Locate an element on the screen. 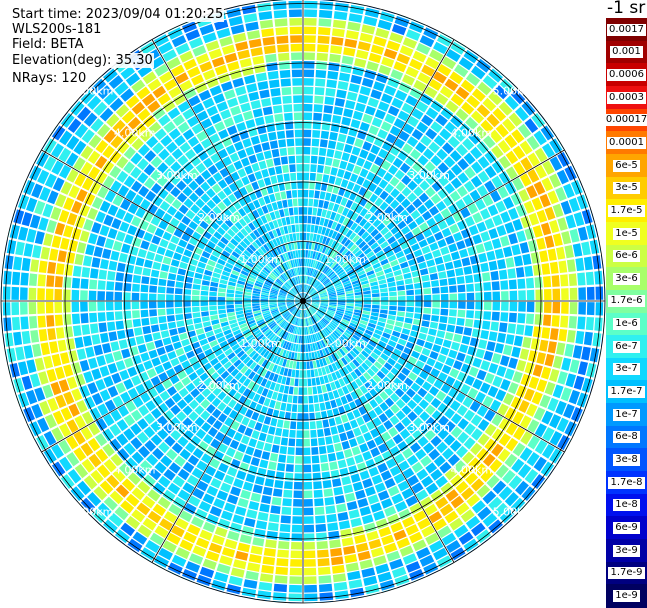  colorbar-tick-label: 6e-6 is located at coordinates (626, 256).